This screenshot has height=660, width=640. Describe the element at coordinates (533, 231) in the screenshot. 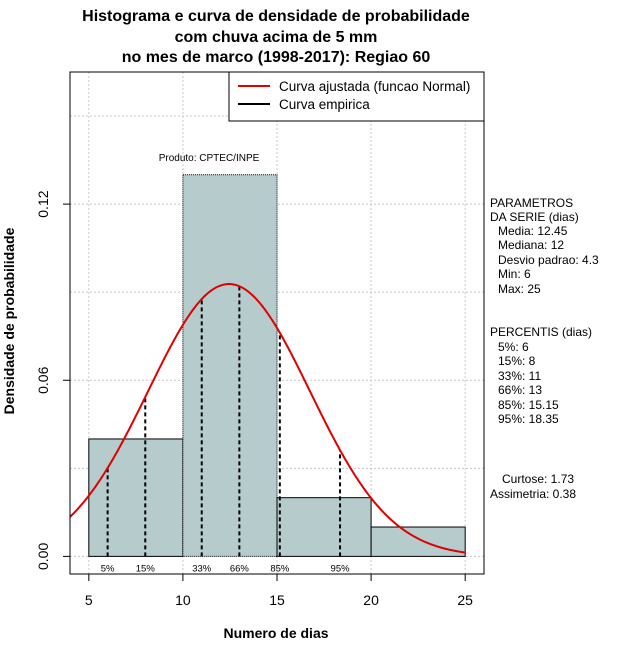

I see `param-media: Media: 12.45` at that location.